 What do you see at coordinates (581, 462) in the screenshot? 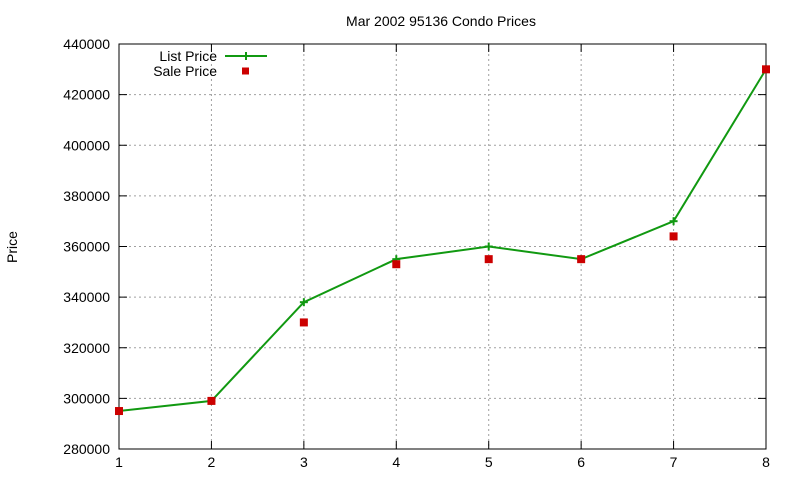
I see `x-tick-label: 6` at bounding box center [581, 462].